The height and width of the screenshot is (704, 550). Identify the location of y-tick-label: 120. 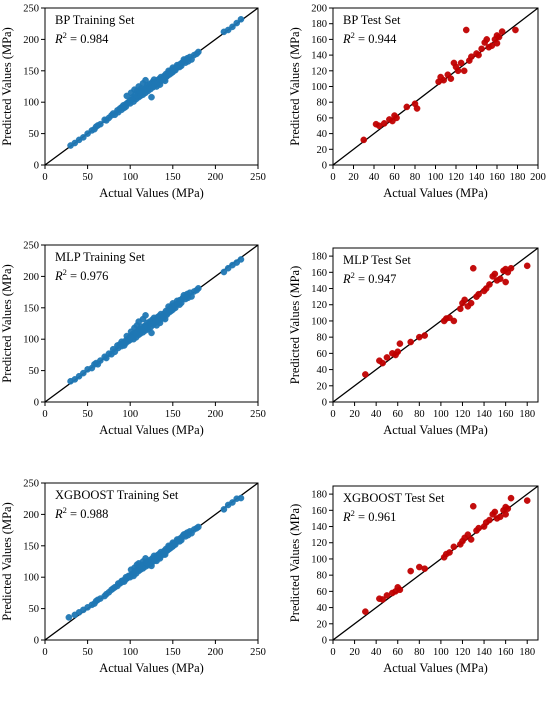
(319, 543).